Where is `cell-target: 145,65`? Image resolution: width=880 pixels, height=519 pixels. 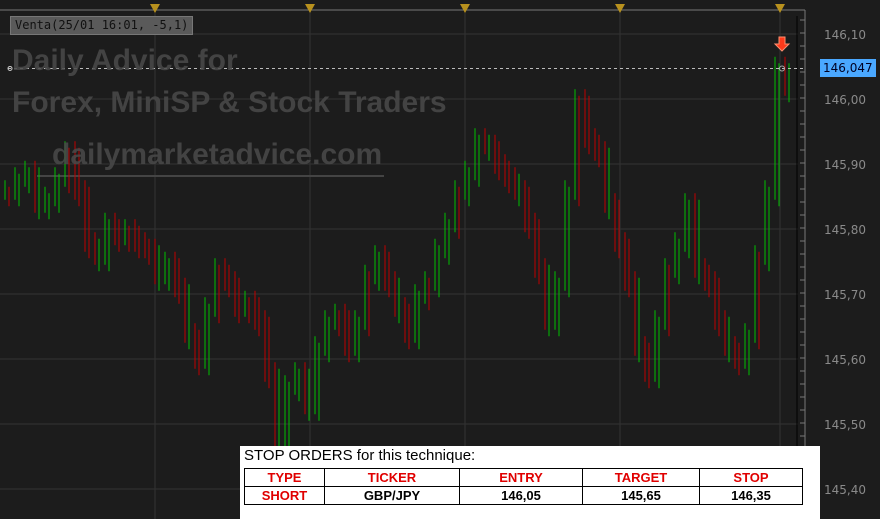 cell-target: 145,65 is located at coordinates (641, 495).